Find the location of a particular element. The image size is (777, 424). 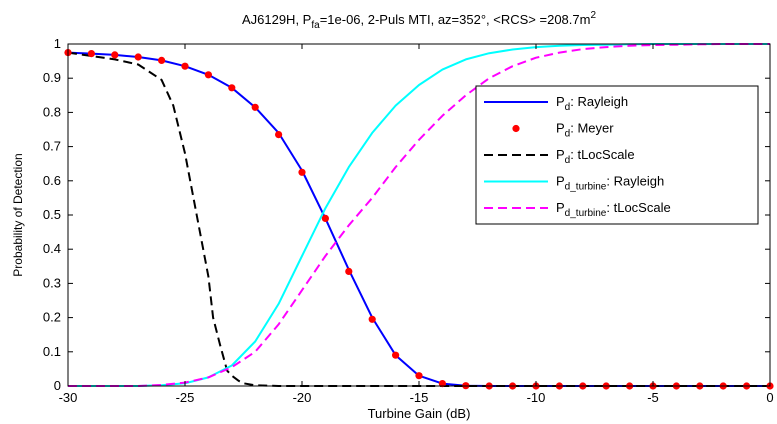

title-part: AJ6129H, P is located at coordinates (276, 19).